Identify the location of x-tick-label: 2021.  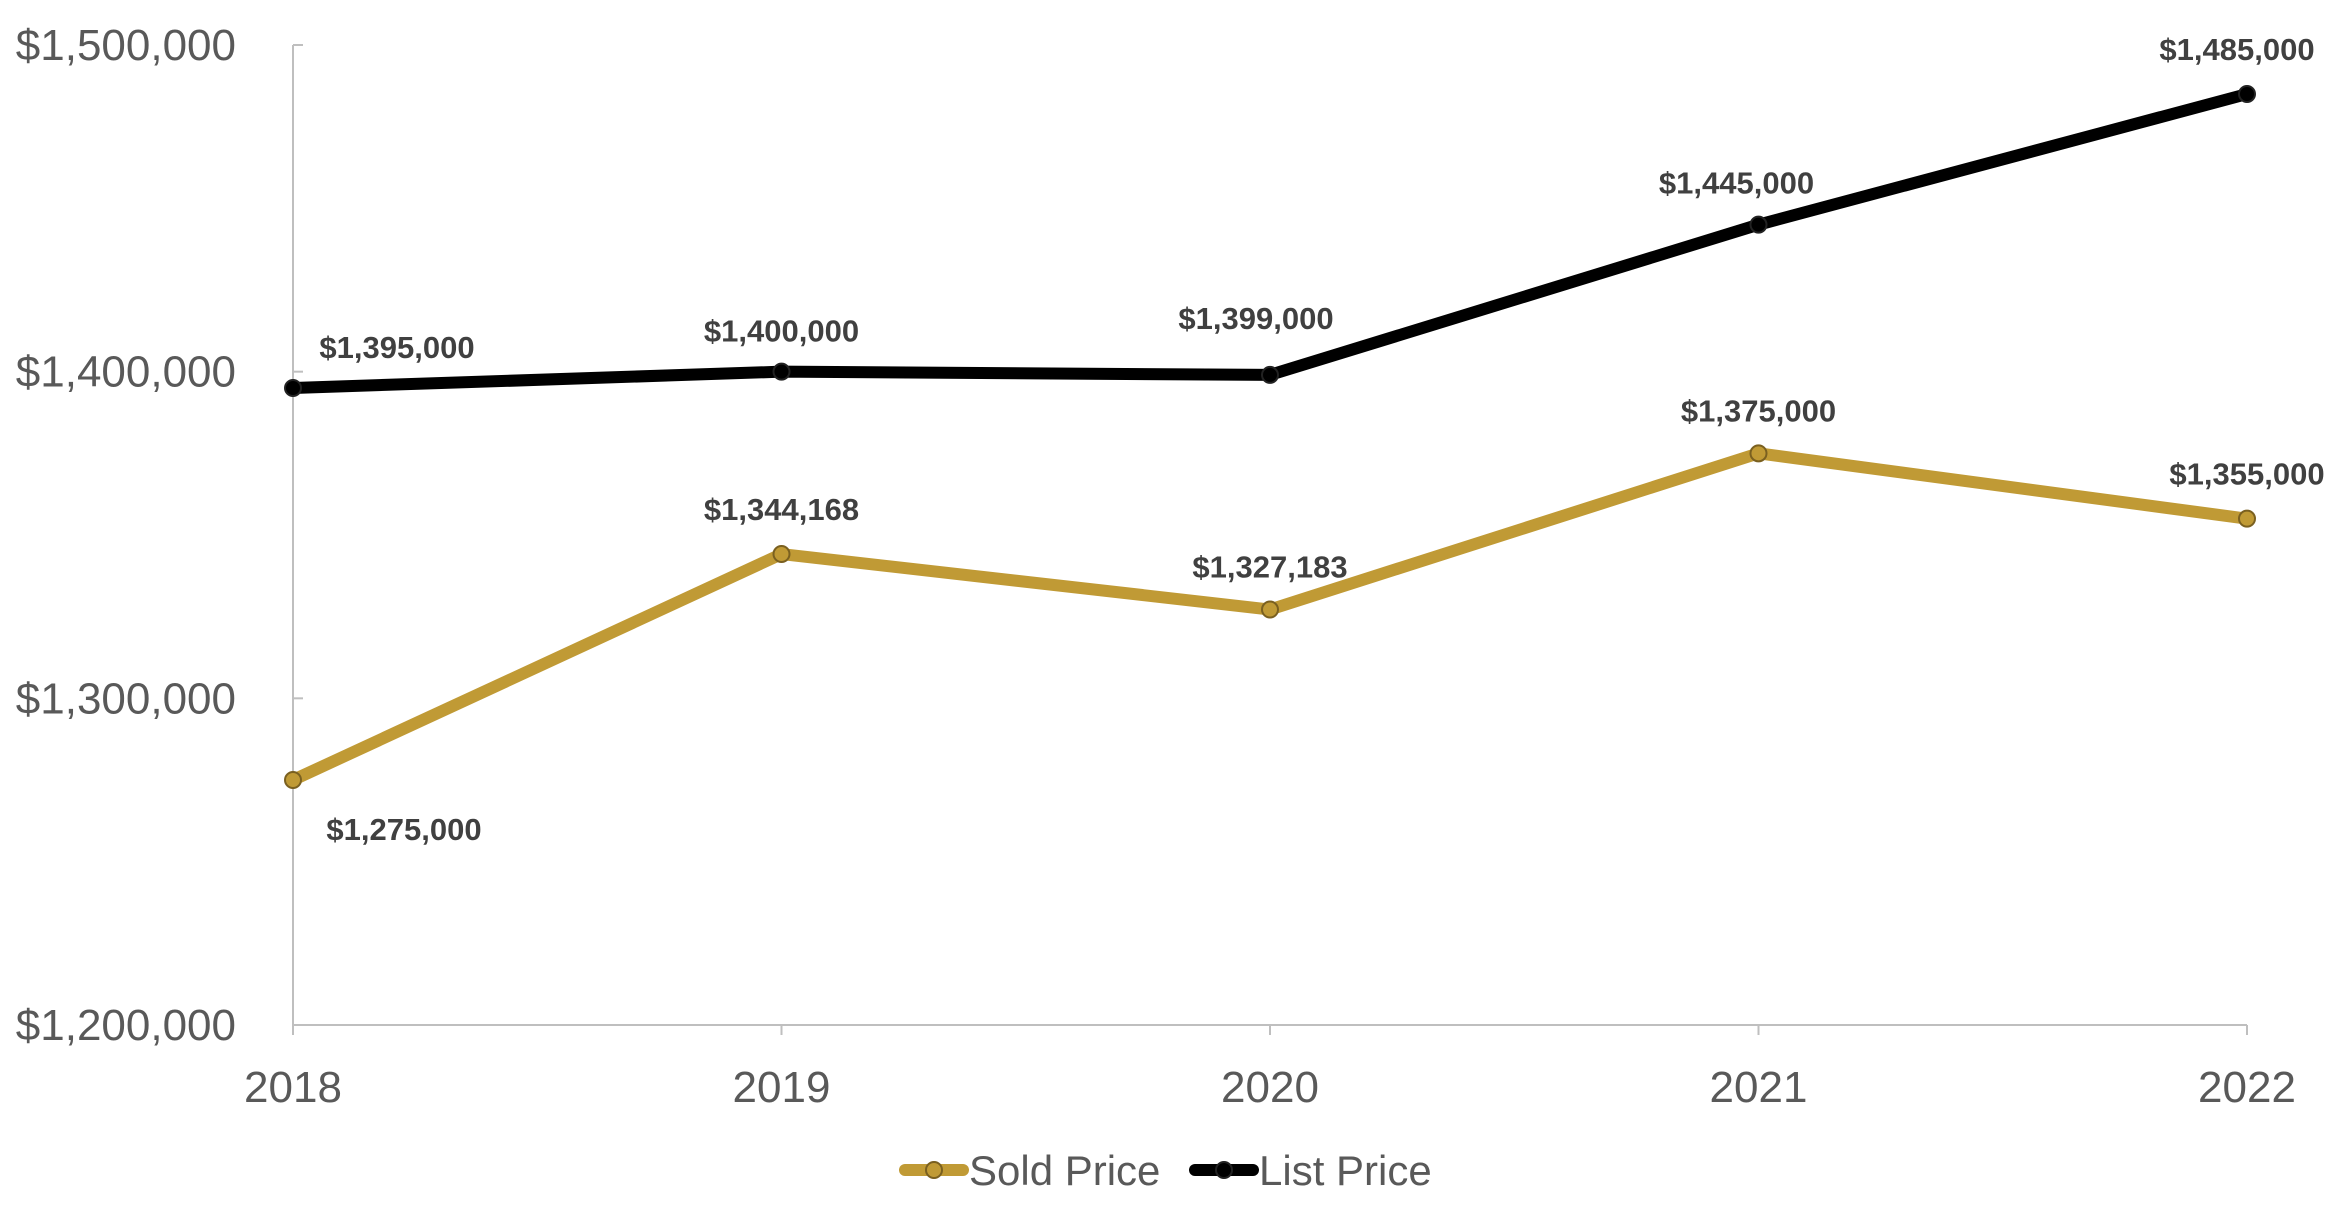
(1759, 1087).